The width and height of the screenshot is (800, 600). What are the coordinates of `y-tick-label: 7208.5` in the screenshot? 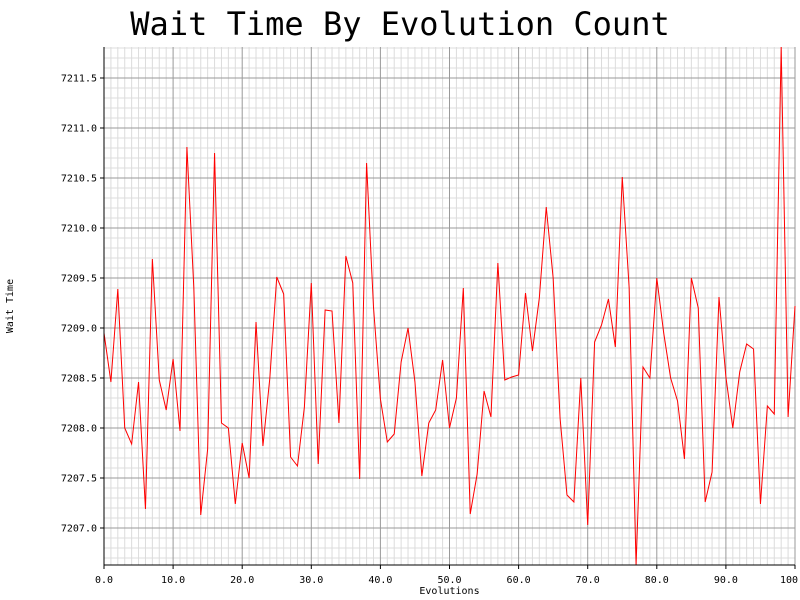 It's located at (79, 379).